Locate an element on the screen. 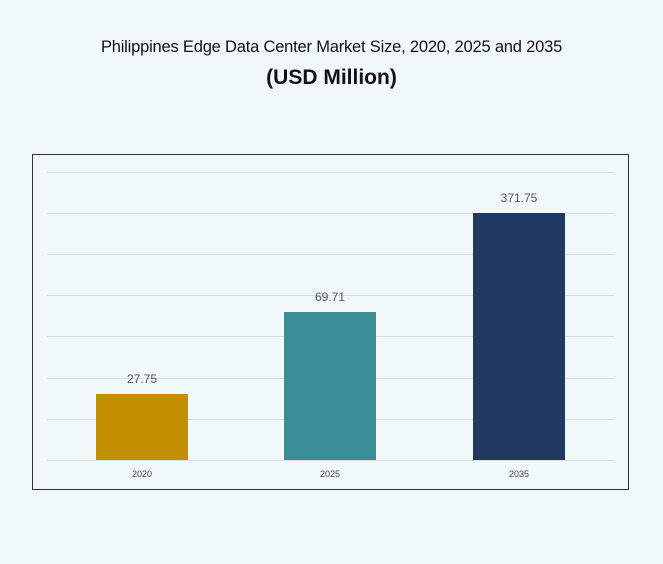  x-tick-label: 2020 is located at coordinates (142, 474).